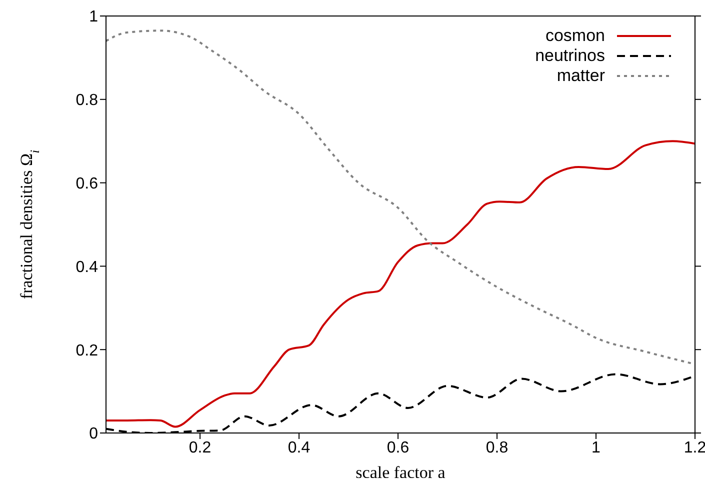  Describe the element at coordinates (87, 183) in the screenshot. I see `y-tick-label: 0.6` at that location.